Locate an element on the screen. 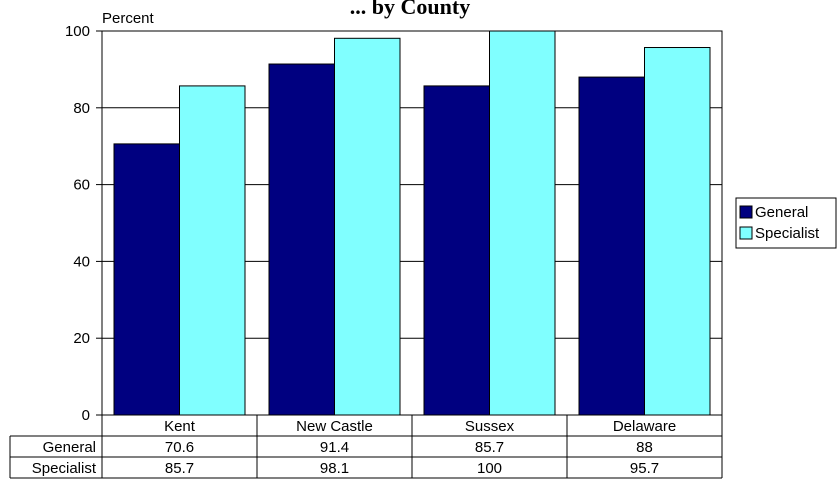  legend-box is located at coordinates (786, 223).